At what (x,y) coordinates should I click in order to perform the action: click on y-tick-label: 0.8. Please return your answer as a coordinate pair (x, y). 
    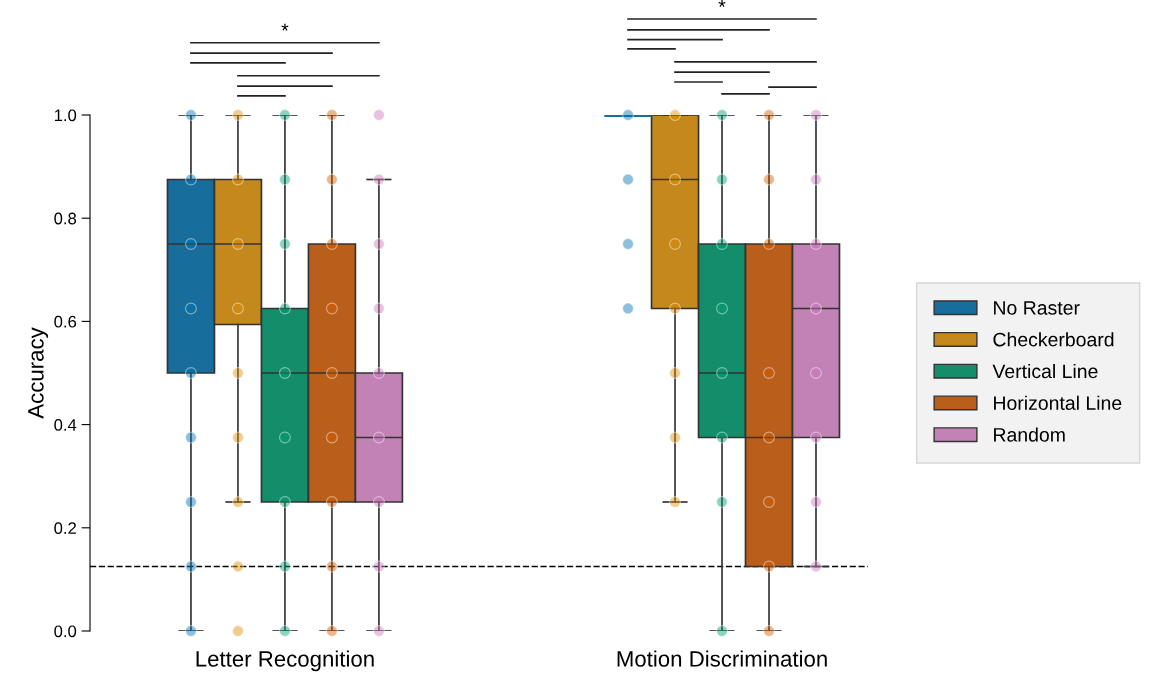
    Looking at the image, I should click on (65, 218).